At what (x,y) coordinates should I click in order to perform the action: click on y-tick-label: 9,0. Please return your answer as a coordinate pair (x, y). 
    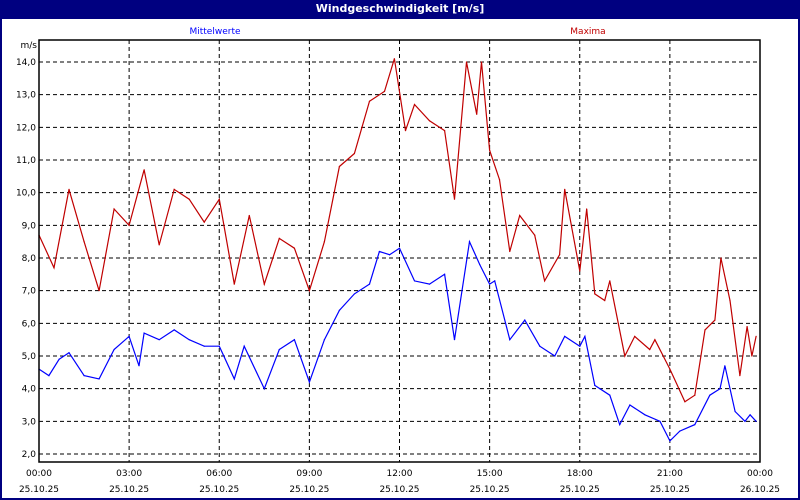
    Looking at the image, I should click on (29, 226).